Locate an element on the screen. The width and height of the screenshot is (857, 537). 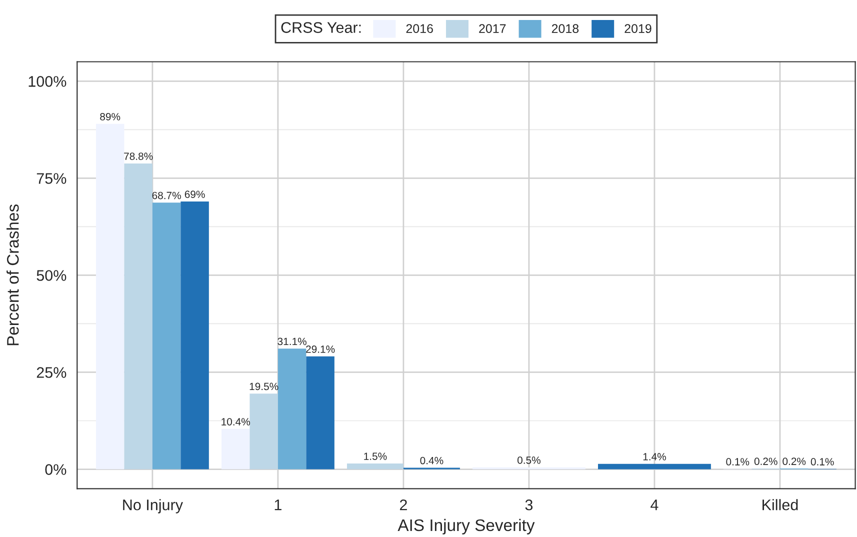
x-tick-label: 1 is located at coordinates (278, 505).